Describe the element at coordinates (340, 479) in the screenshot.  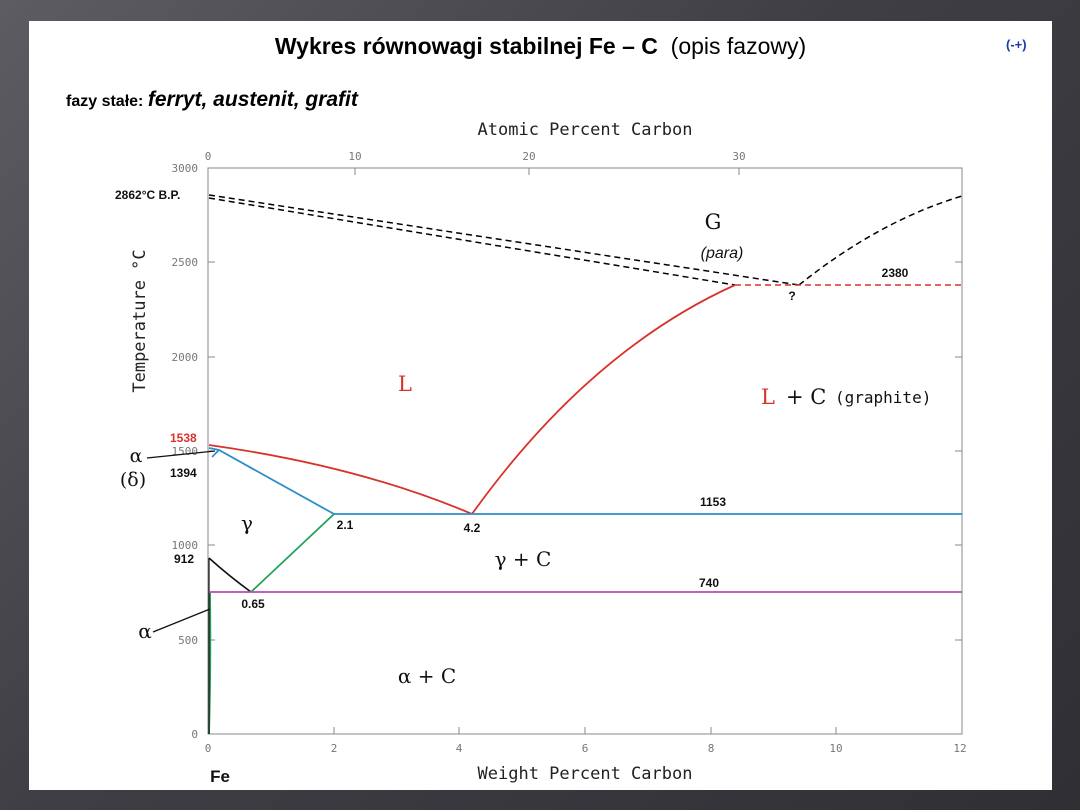
I see `liquidus-gamma` at that location.